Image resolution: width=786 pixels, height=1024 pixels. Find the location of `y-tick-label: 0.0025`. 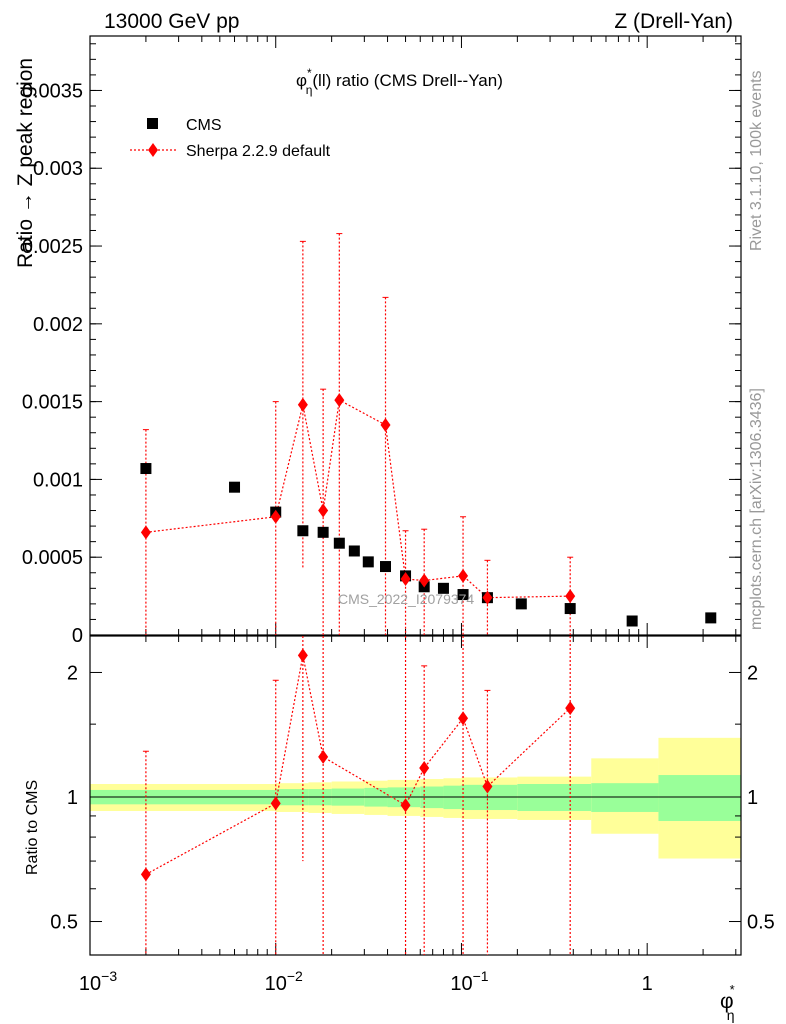

y-tick-label: 0.0025 is located at coordinates (52, 247).